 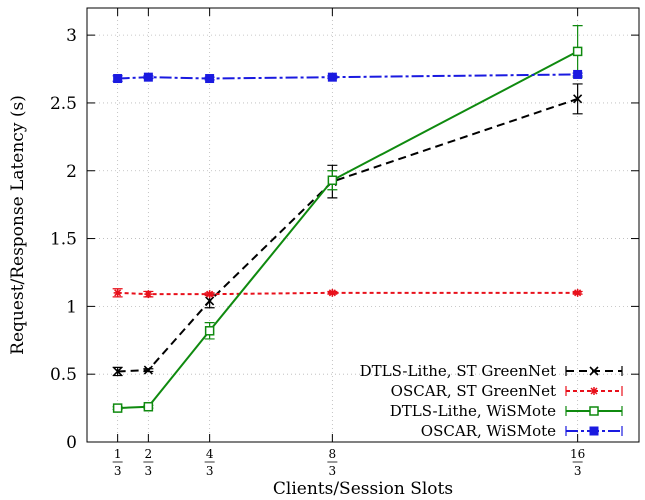 What do you see at coordinates (149, 454) in the screenshot?
I see `x-tick-label-numerator: 2` at bounding box center [149, 454].